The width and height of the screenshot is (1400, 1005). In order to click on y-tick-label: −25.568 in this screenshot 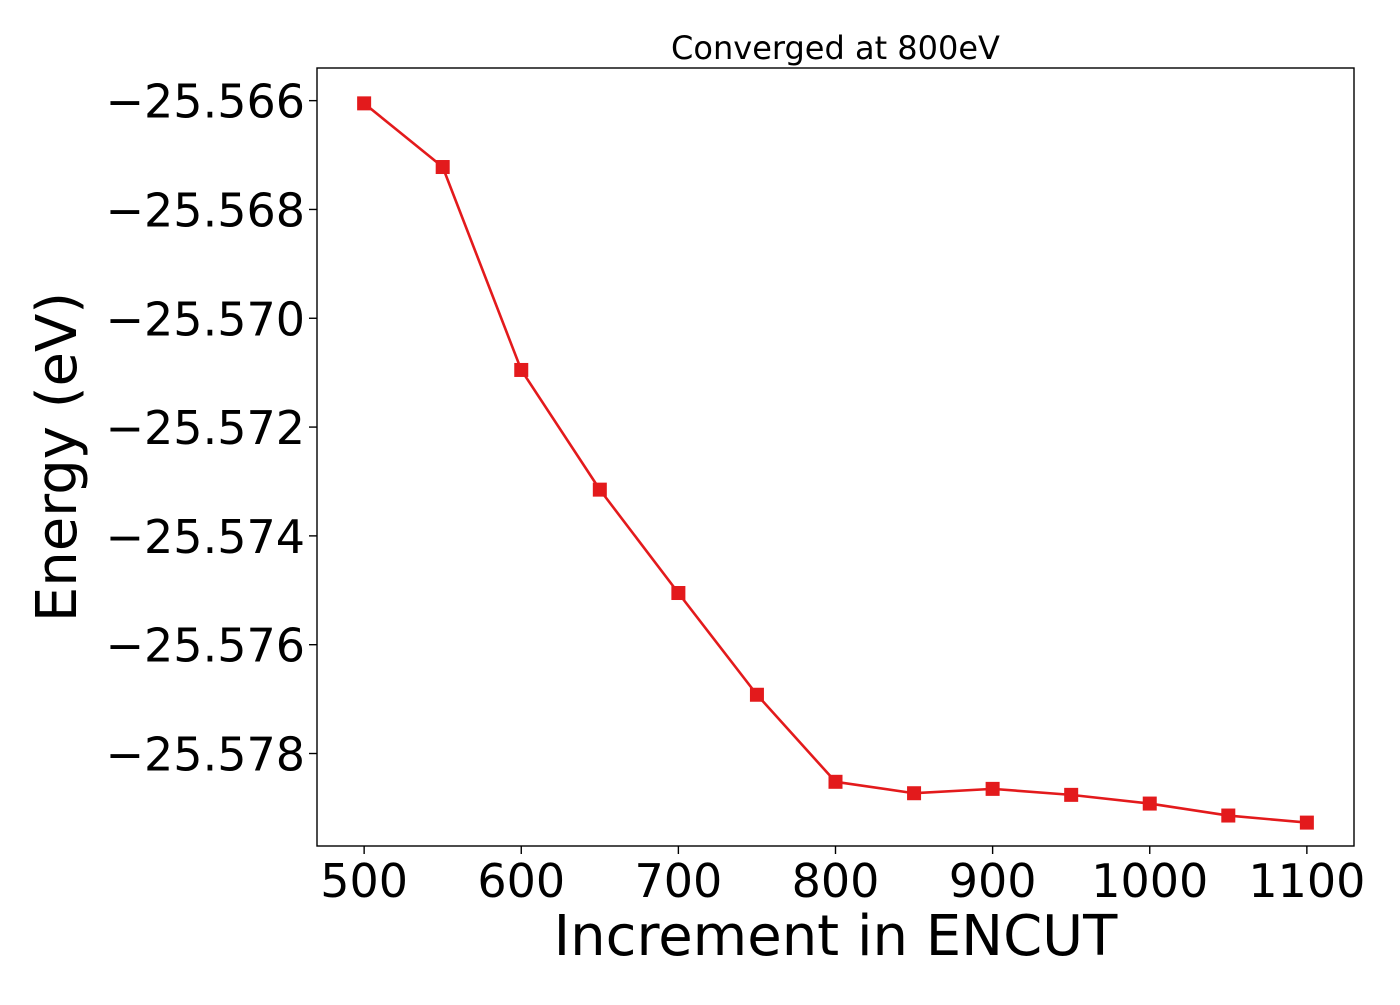, I will do `click(206, 210)`.